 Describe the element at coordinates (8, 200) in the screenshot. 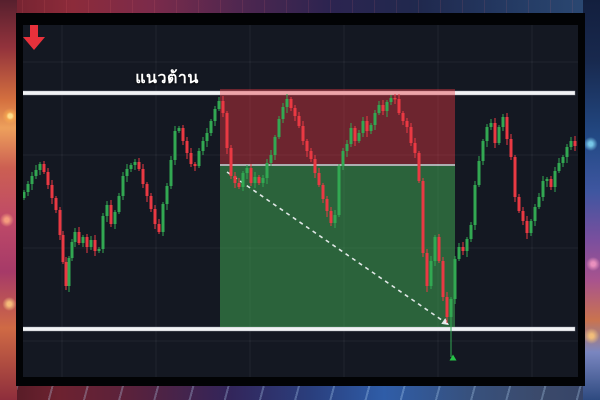

I see `neon-border-left` at that location.